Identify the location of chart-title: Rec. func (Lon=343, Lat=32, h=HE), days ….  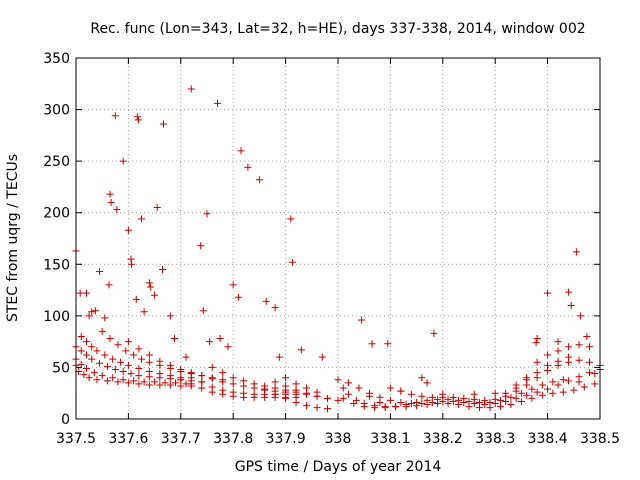
(337, 29).